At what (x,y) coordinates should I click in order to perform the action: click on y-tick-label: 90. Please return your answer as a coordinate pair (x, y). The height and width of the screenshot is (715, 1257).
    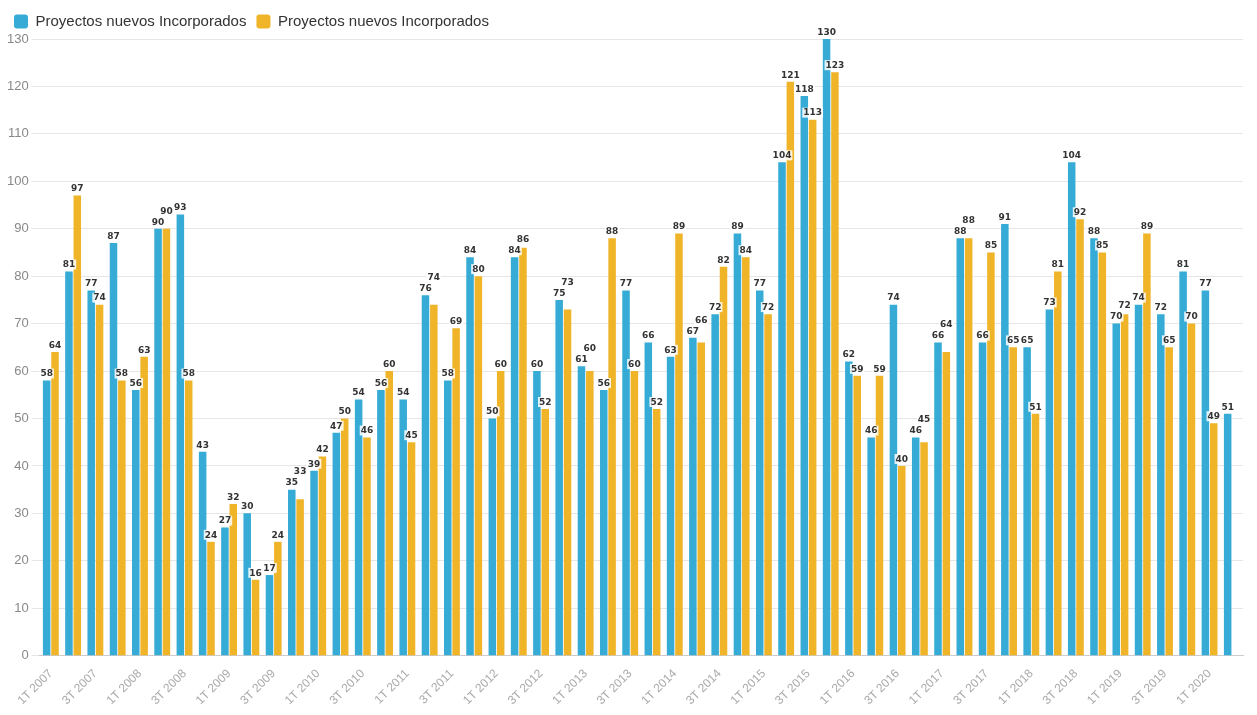
    Looking at the image, I should click on (21, 228).